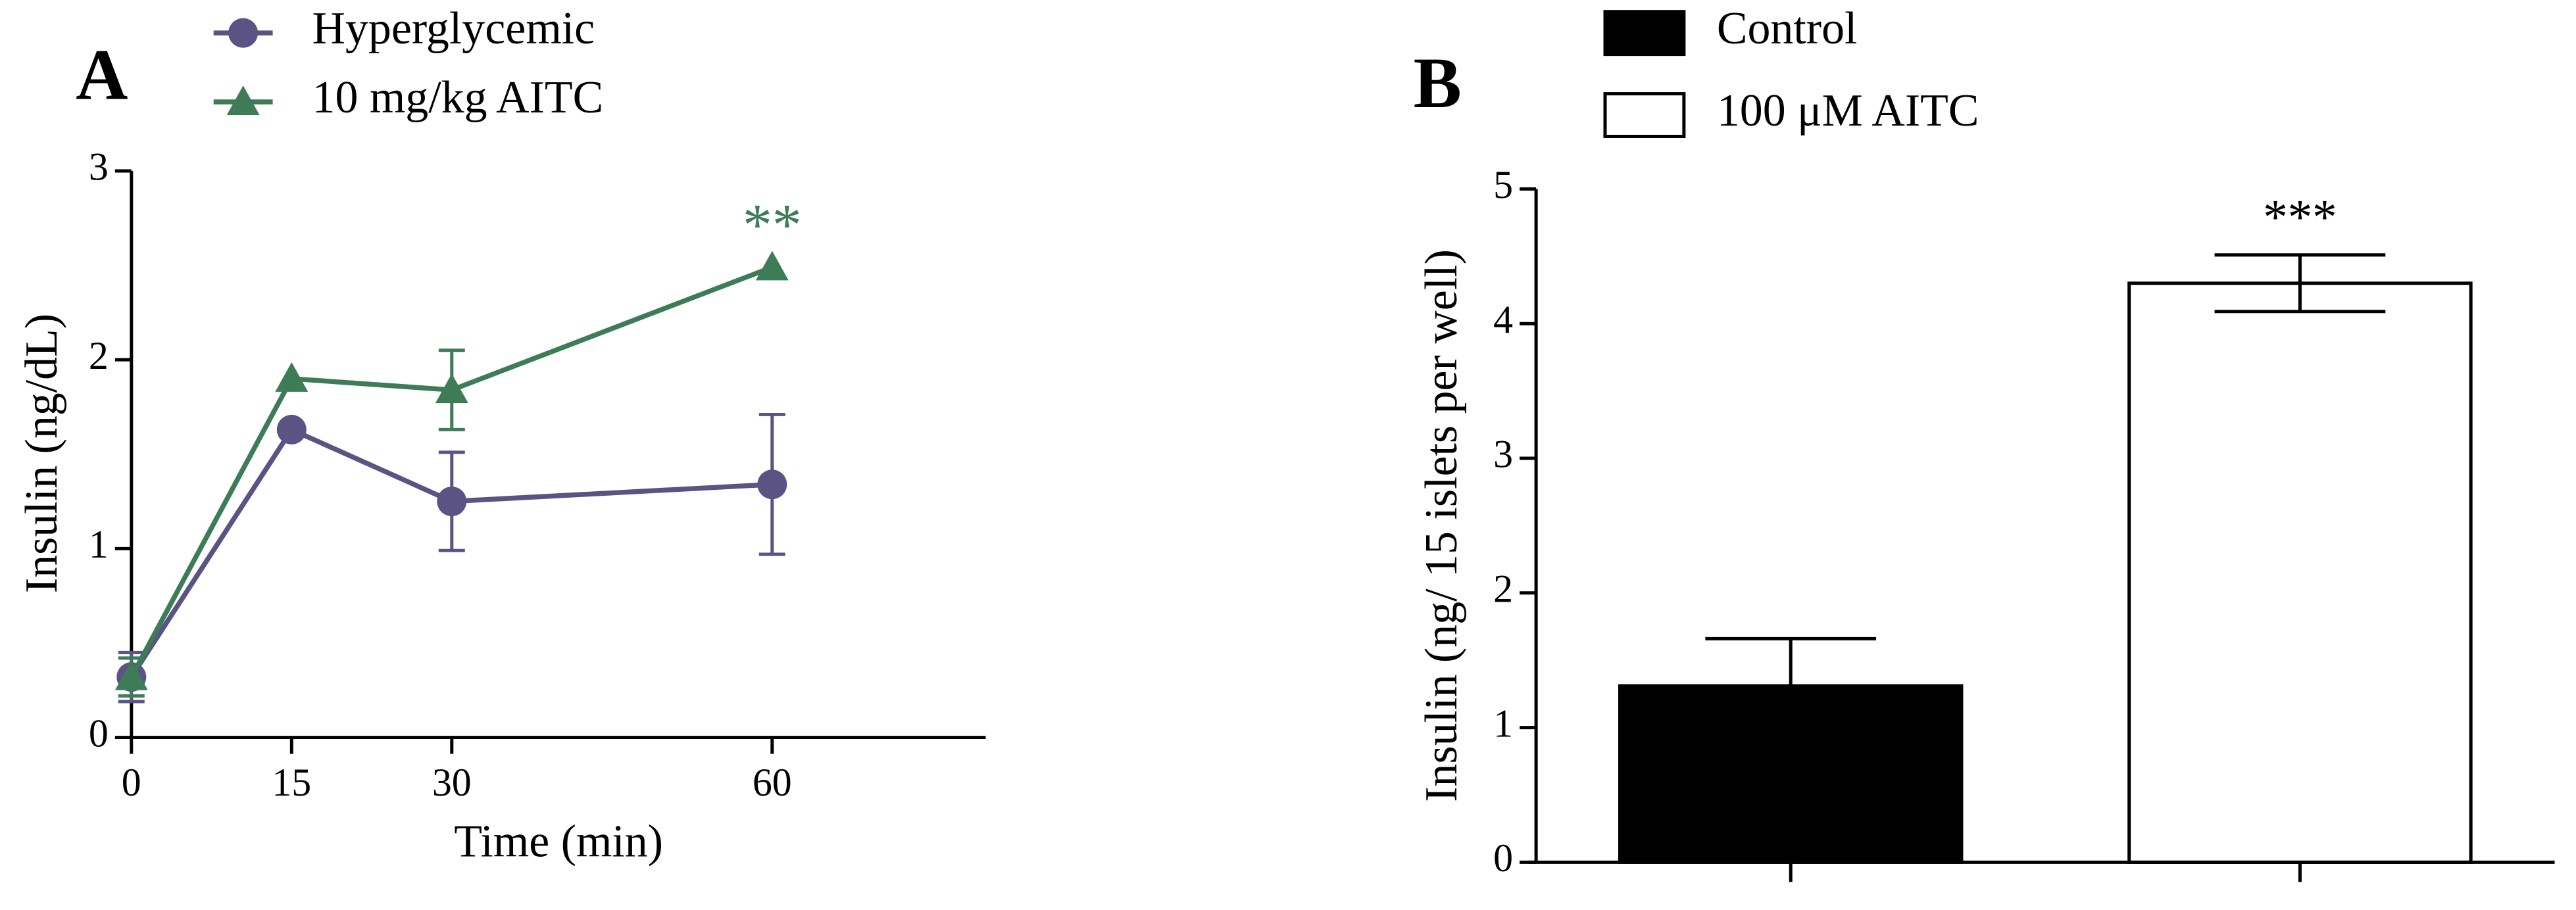  What do you see at coordinates (1848, 110) in the screenshot?
I see `legend-label: 100 μM AITC` at bounding box center [1848, 110].